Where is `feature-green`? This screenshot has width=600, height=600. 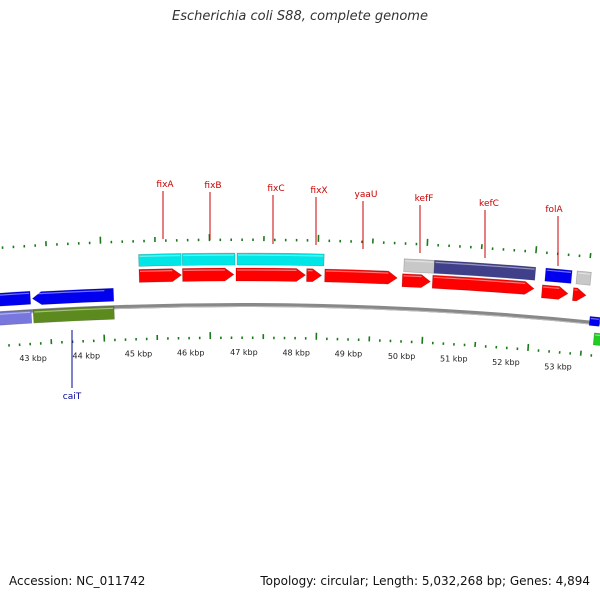
feature-green is located at coordinates (596, 339).